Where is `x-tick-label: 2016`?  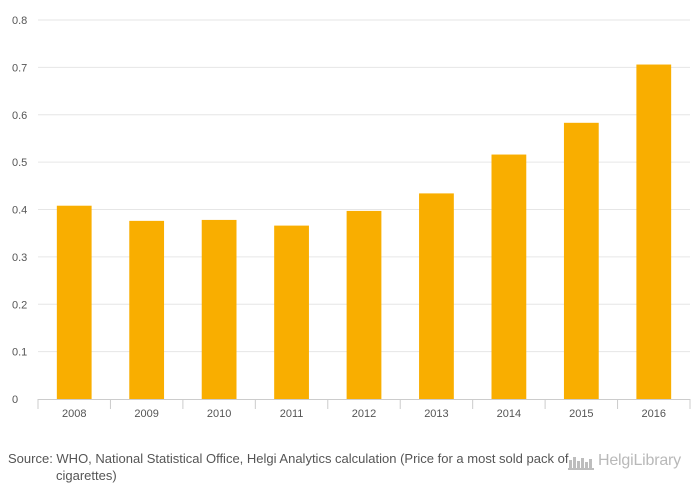
x-tick-label: 2016 is located at coordinates (654, 414).